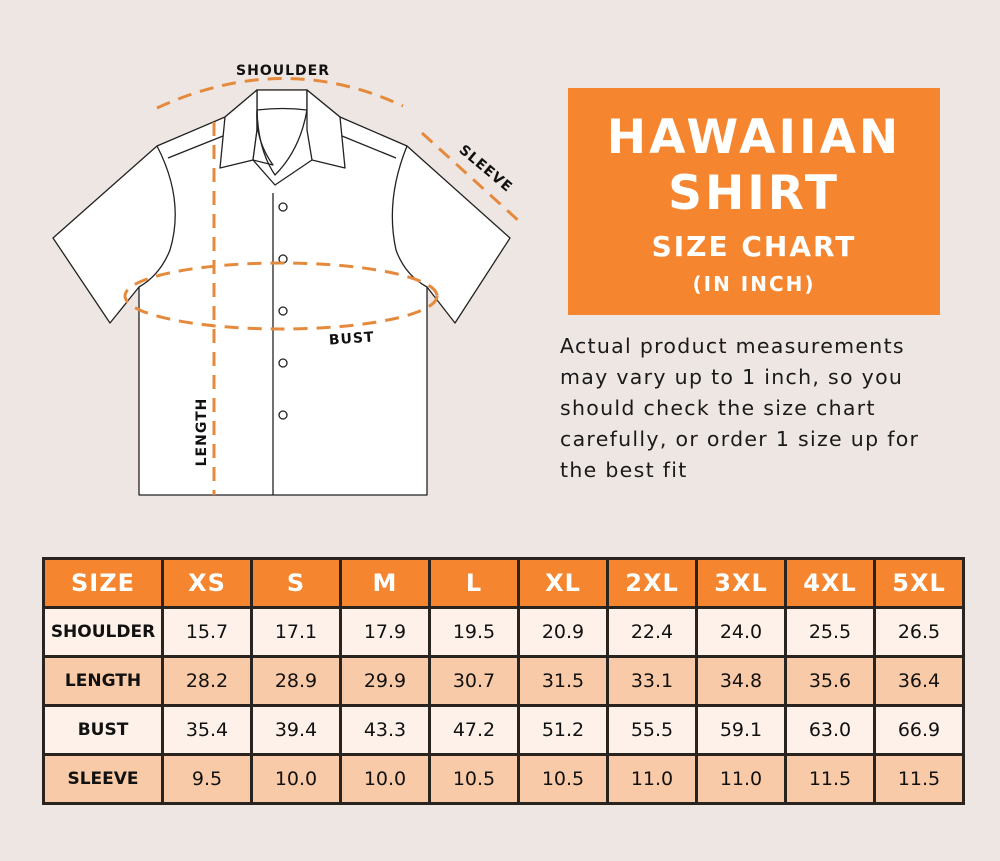 The image size is (1000, 861). I want to click on table-cell: 36.4, so click(919, 681).